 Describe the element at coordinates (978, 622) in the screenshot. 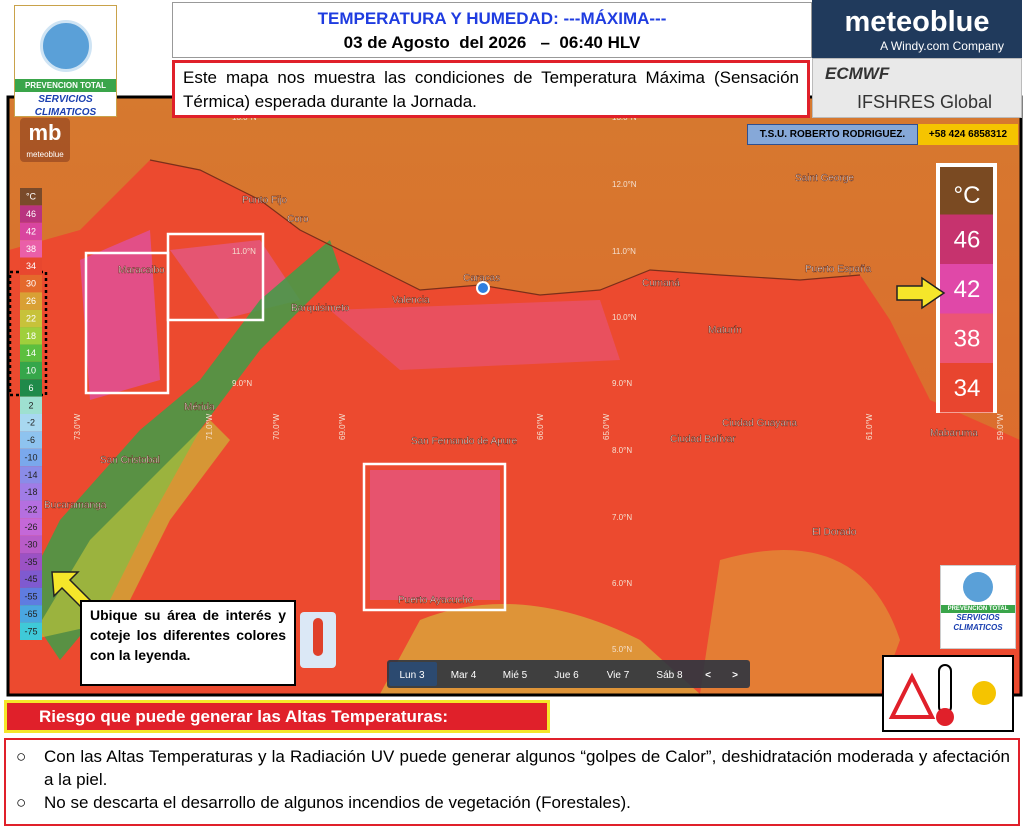

I see `logo-subtitle: SERVICIOS CLIMATICOS` at that location.